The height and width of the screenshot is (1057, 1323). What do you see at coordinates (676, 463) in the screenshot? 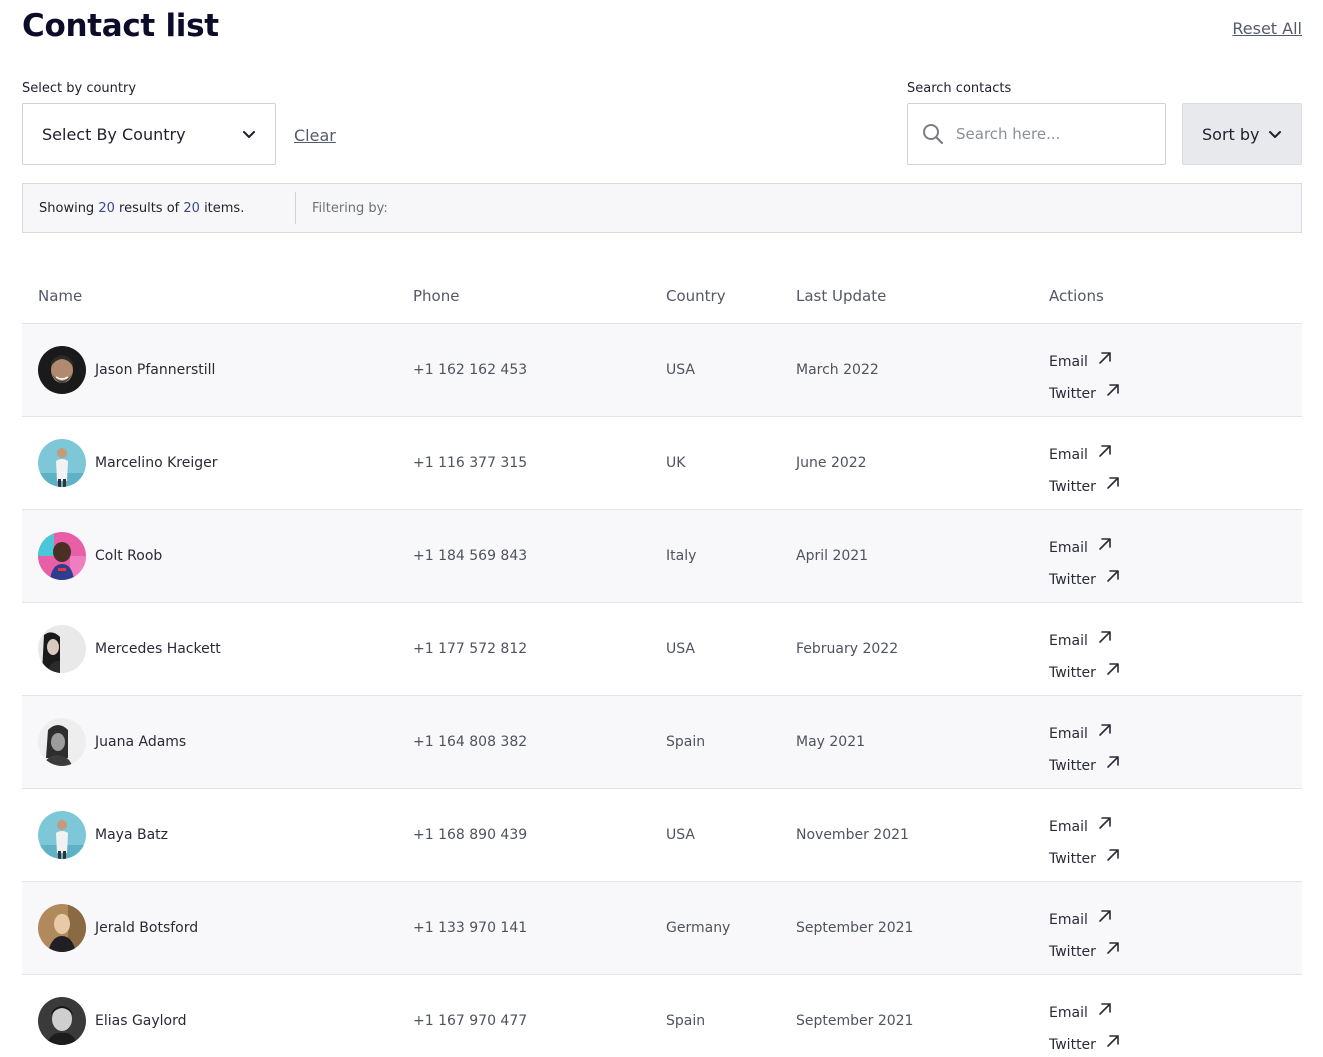
I see `country-cell: UK` at bounding box center [676, 463].